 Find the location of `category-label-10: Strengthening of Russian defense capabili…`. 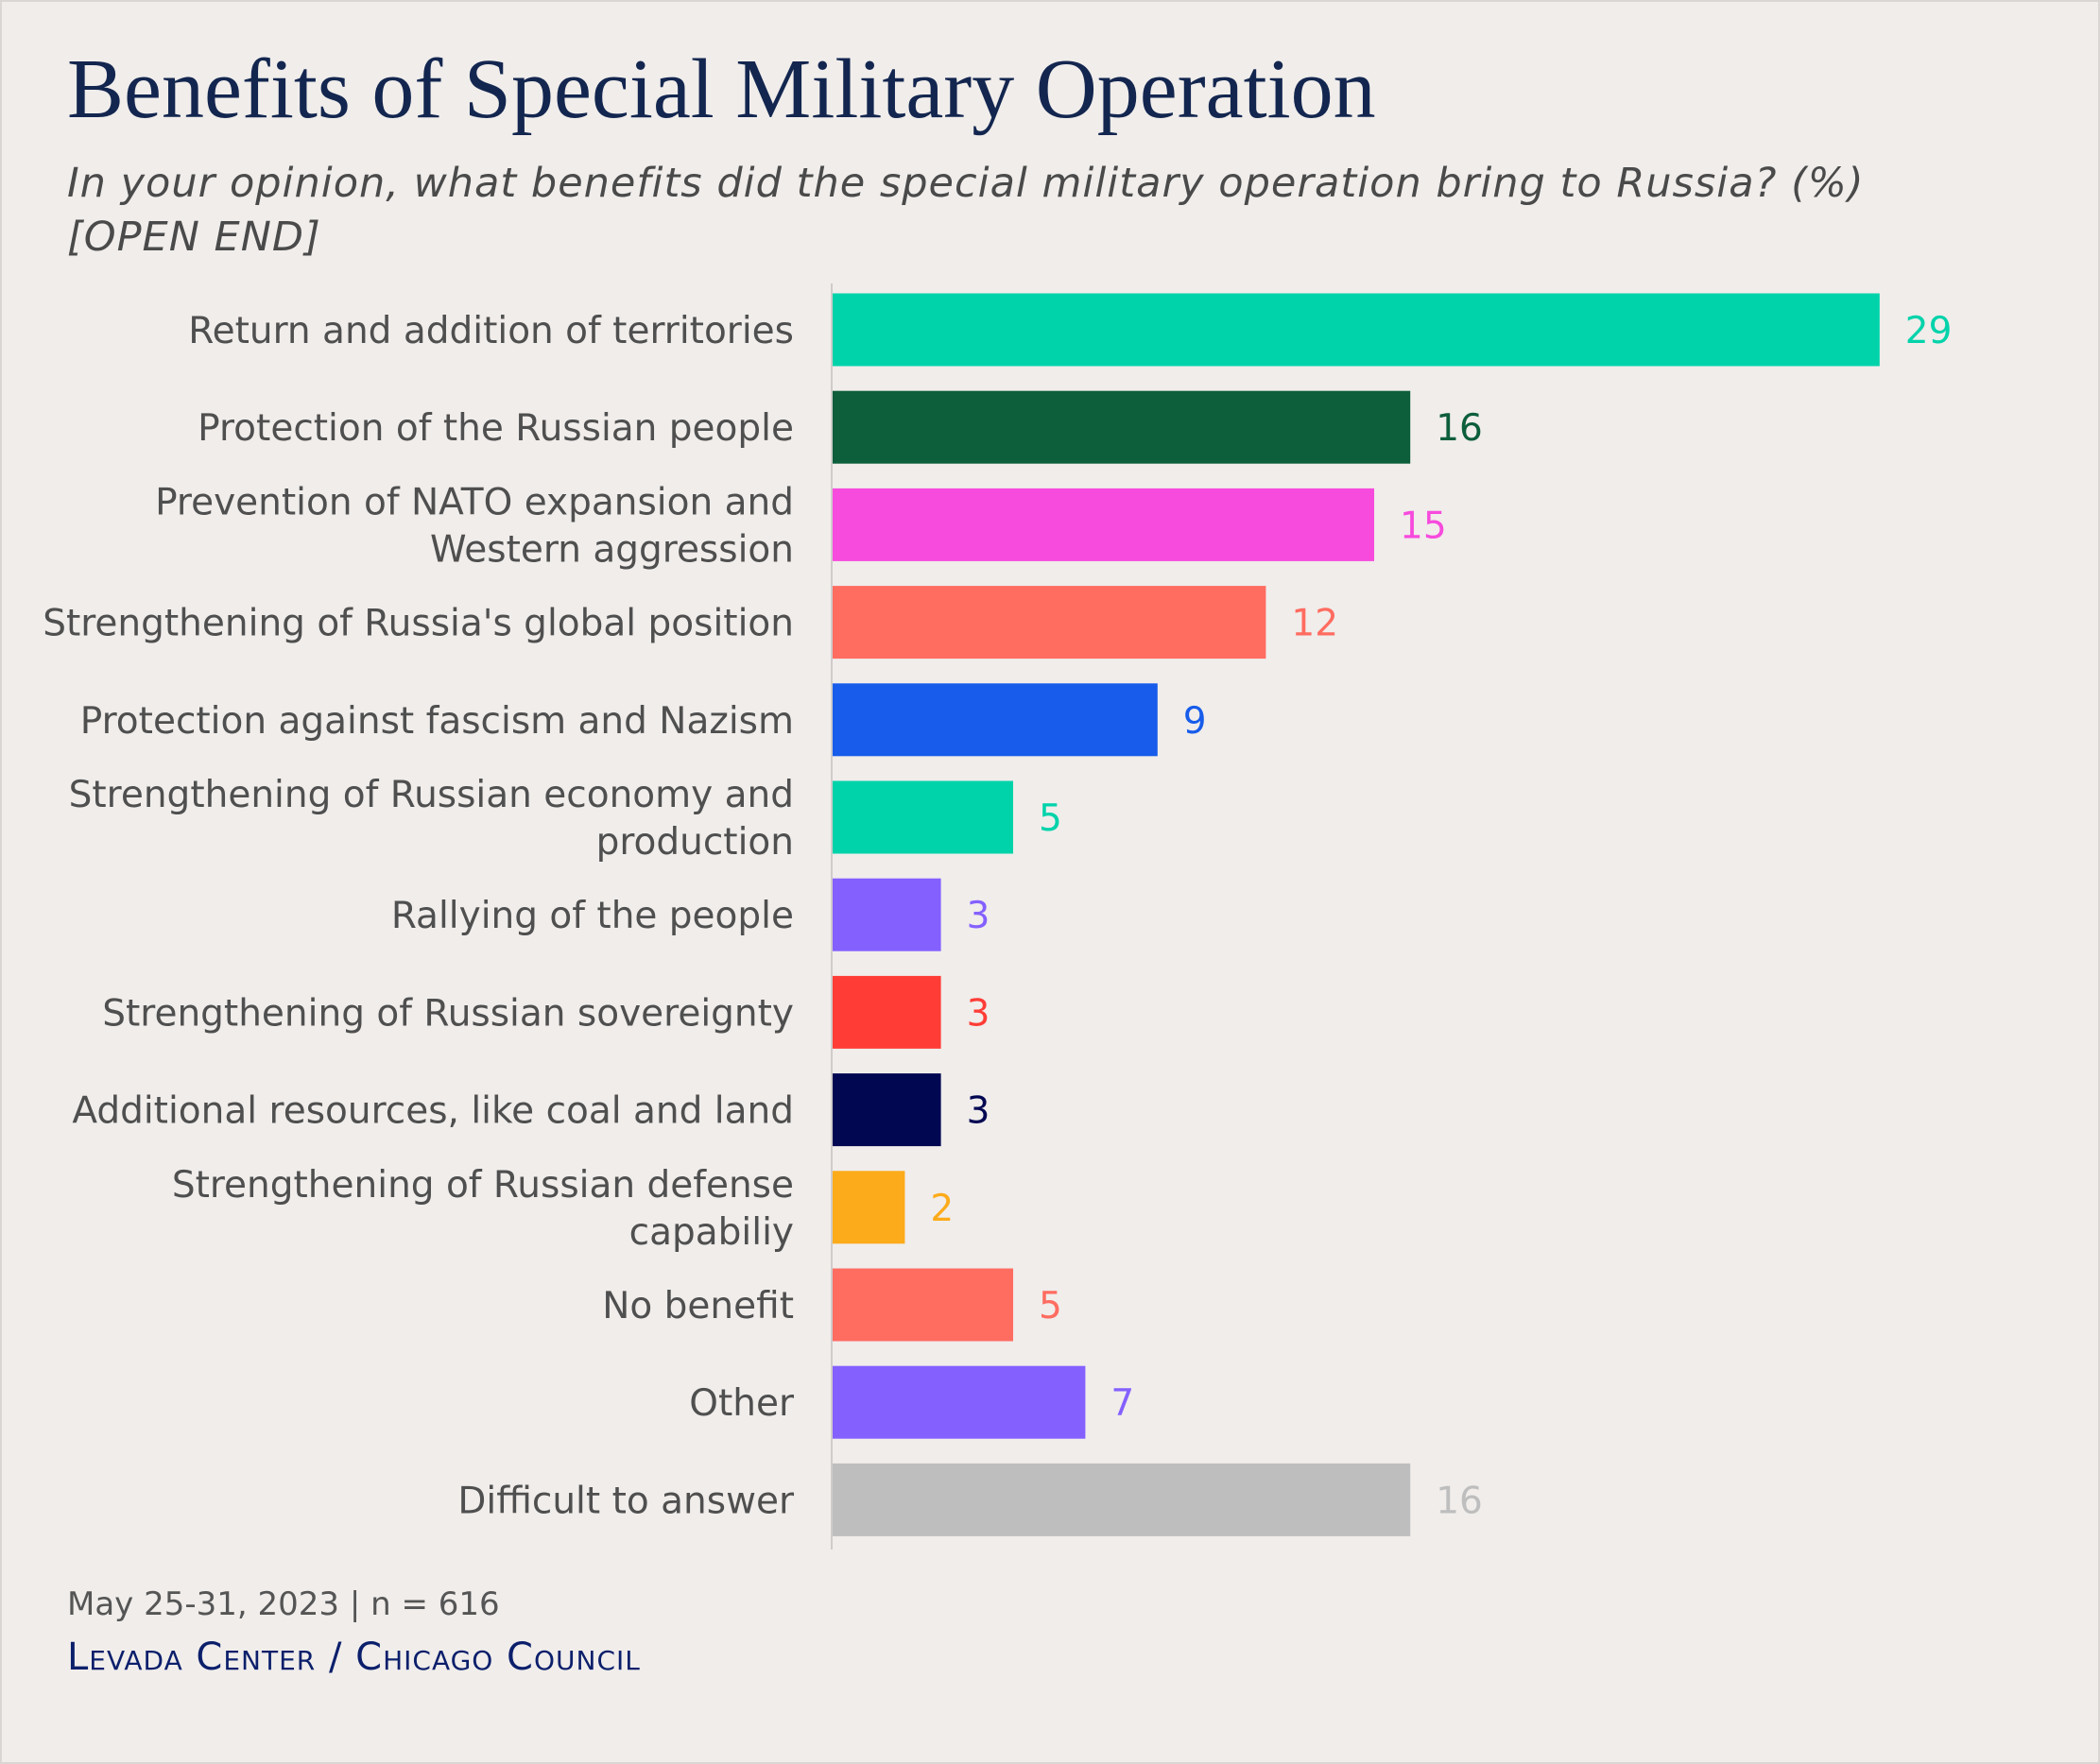

category-label-10: Strengthening of Russian defense capabili… is located at coordinates (483, 1209).